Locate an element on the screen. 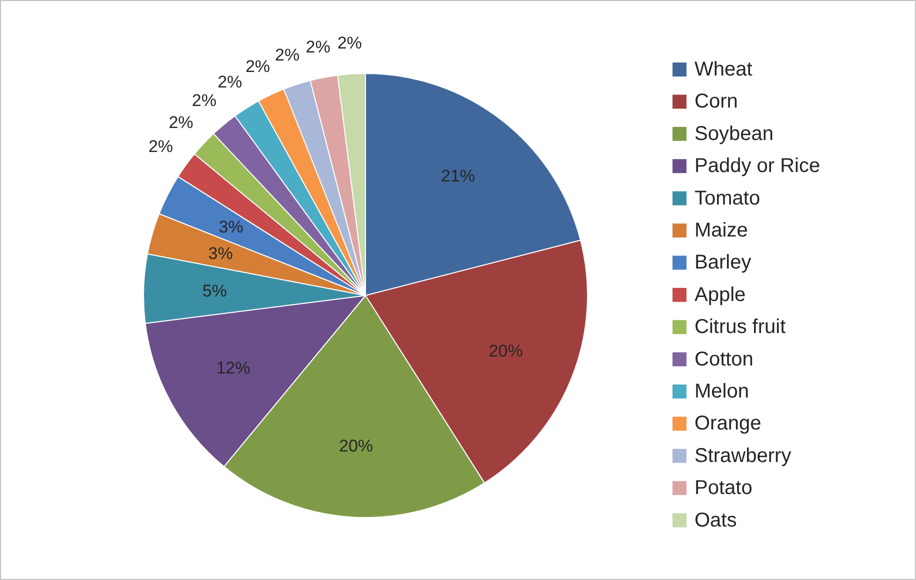 This screenshot has height=580, width=916. legend-label: Melon is located at coordinates (721, 391).